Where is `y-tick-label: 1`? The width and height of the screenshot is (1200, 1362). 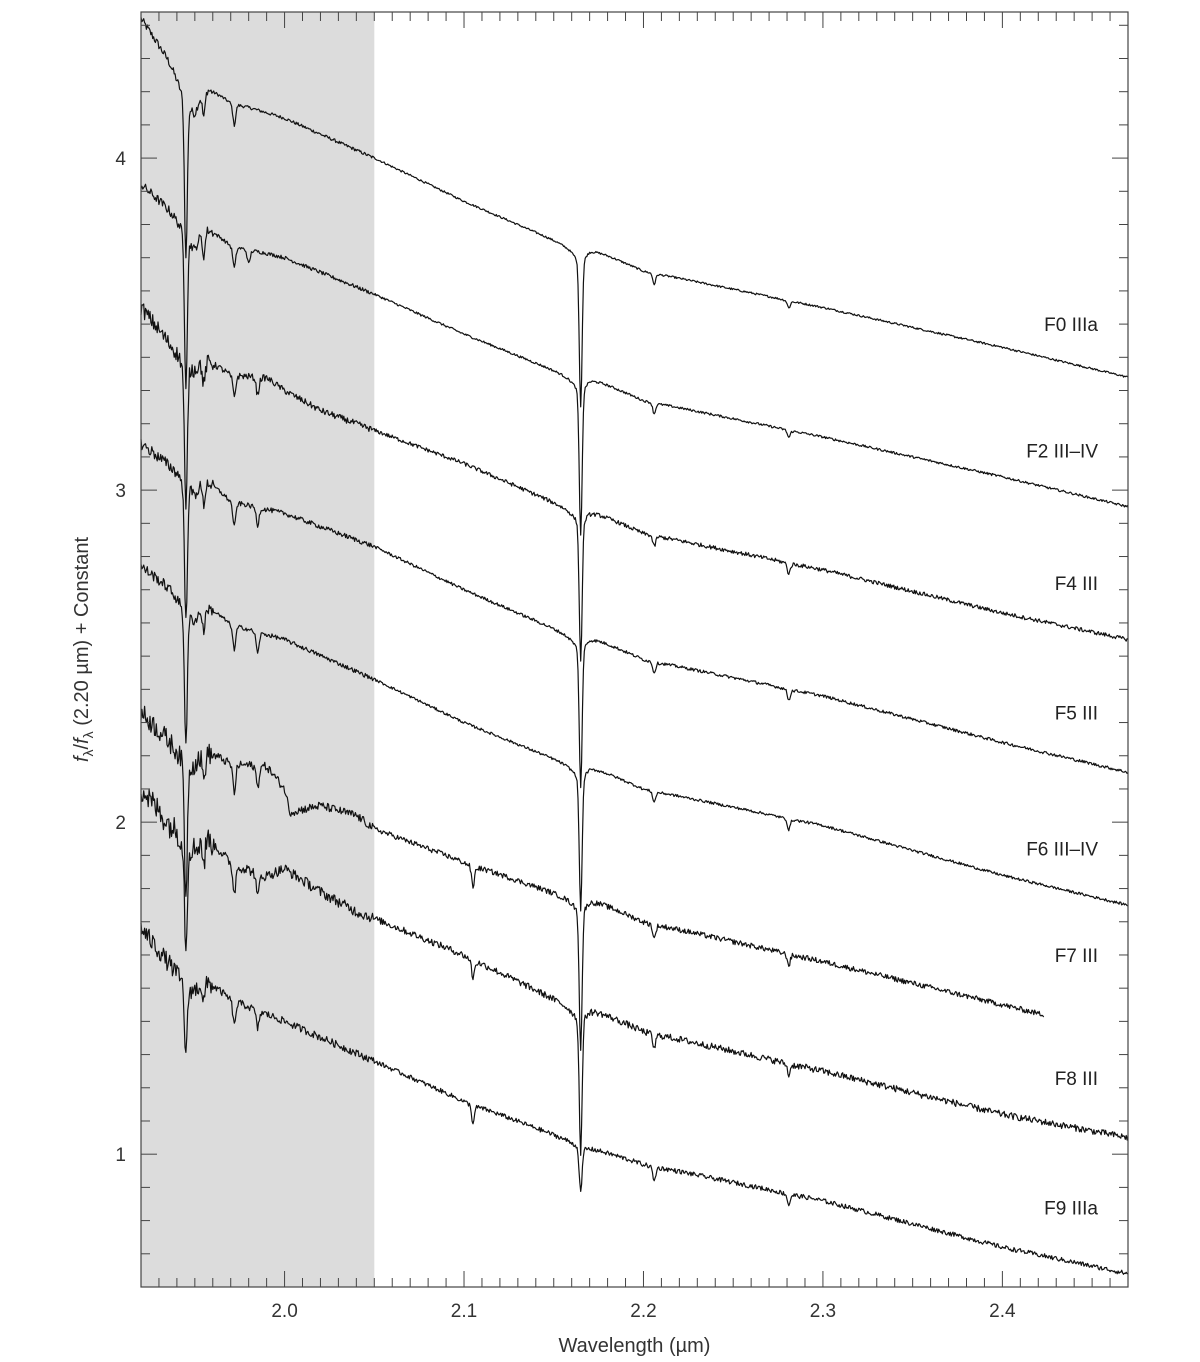 y-tick-label: 1 is located at coordinates (120, 1155).